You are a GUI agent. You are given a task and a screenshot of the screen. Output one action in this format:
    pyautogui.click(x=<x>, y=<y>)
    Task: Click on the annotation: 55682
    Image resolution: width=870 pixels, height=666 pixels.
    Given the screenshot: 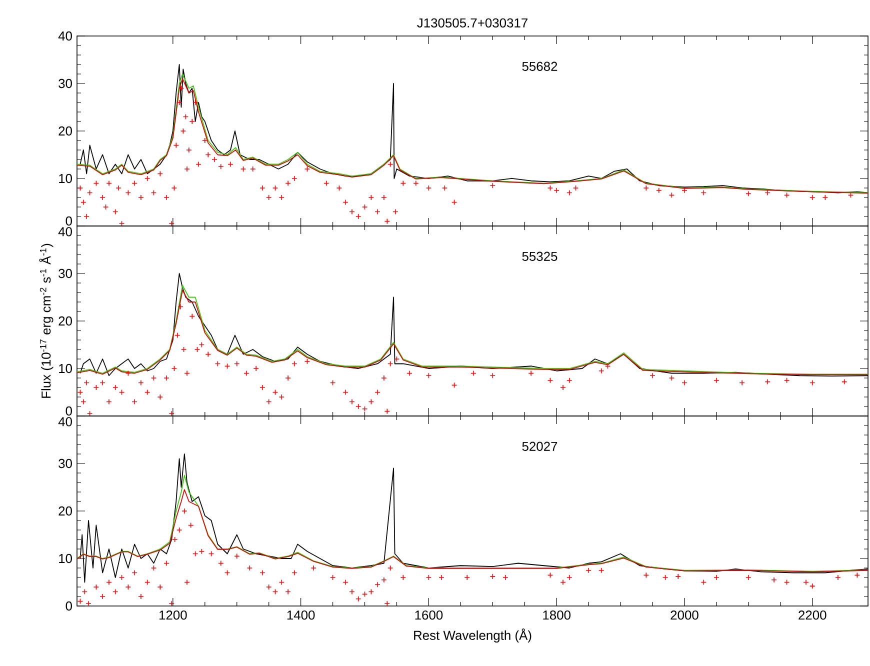 What is the action you would take?
    pyautogui.click(x=540, y=66)
    